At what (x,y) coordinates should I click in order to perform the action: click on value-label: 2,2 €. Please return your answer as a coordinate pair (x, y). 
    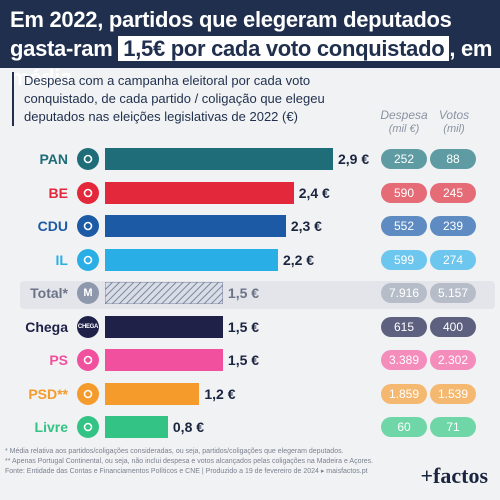
    Looking at the image, I should click on (298, 259).